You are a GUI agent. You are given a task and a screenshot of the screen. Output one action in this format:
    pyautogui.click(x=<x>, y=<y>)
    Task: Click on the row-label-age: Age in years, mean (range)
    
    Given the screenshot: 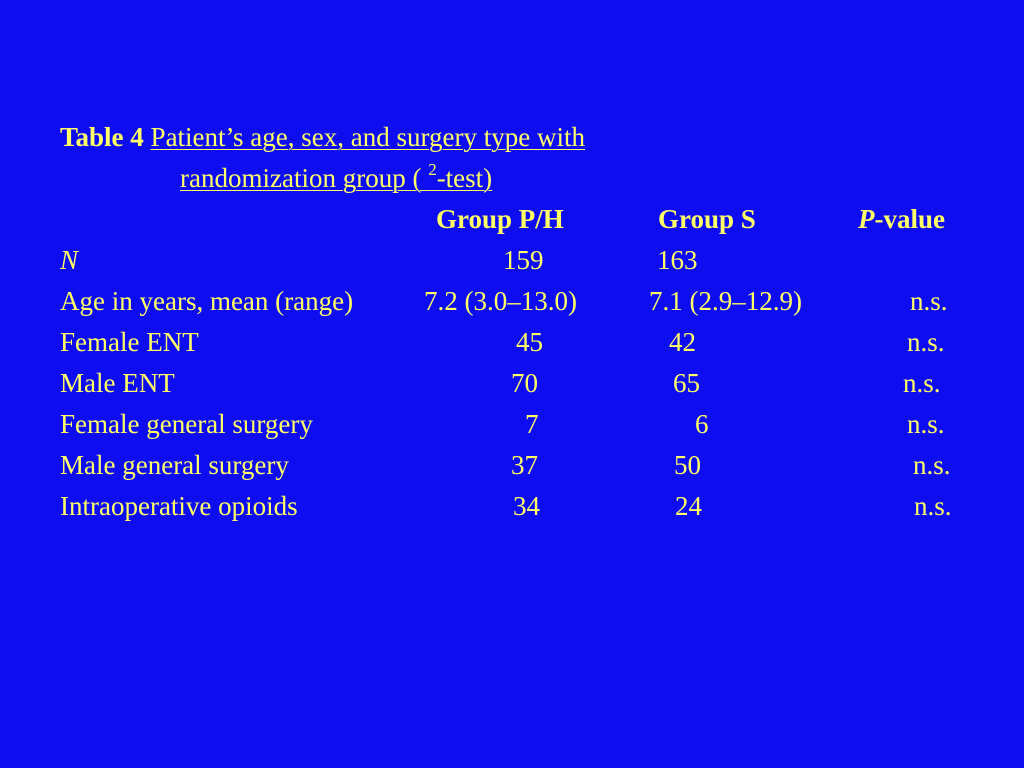 What is the action you would take?
    pyautogui.click(x=207, y=301)
    